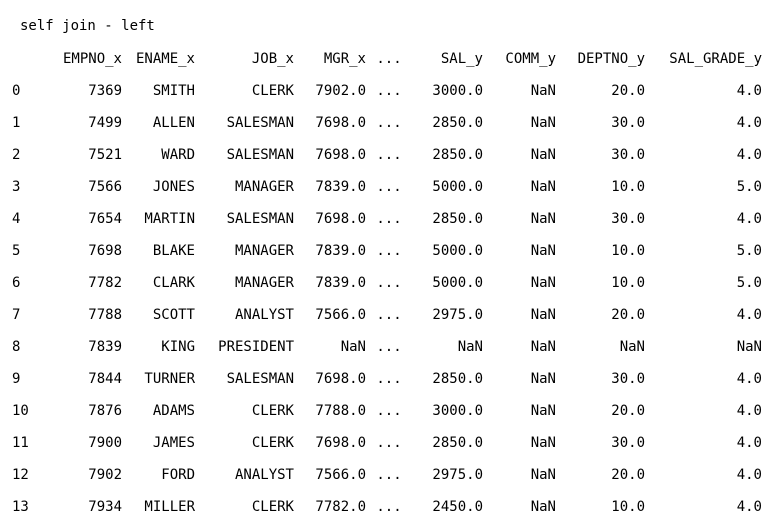 Image resolution: width=768 pixels, height=528 pixels. I want to click on table-cell: SMITH, so click(173, 91).